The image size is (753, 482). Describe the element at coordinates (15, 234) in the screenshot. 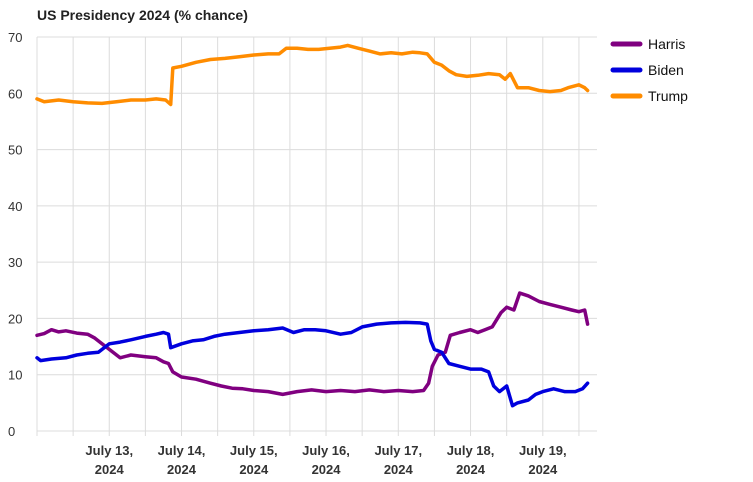

I see `y-axis: 0 10 20 30 40 50 60 70` at that location.